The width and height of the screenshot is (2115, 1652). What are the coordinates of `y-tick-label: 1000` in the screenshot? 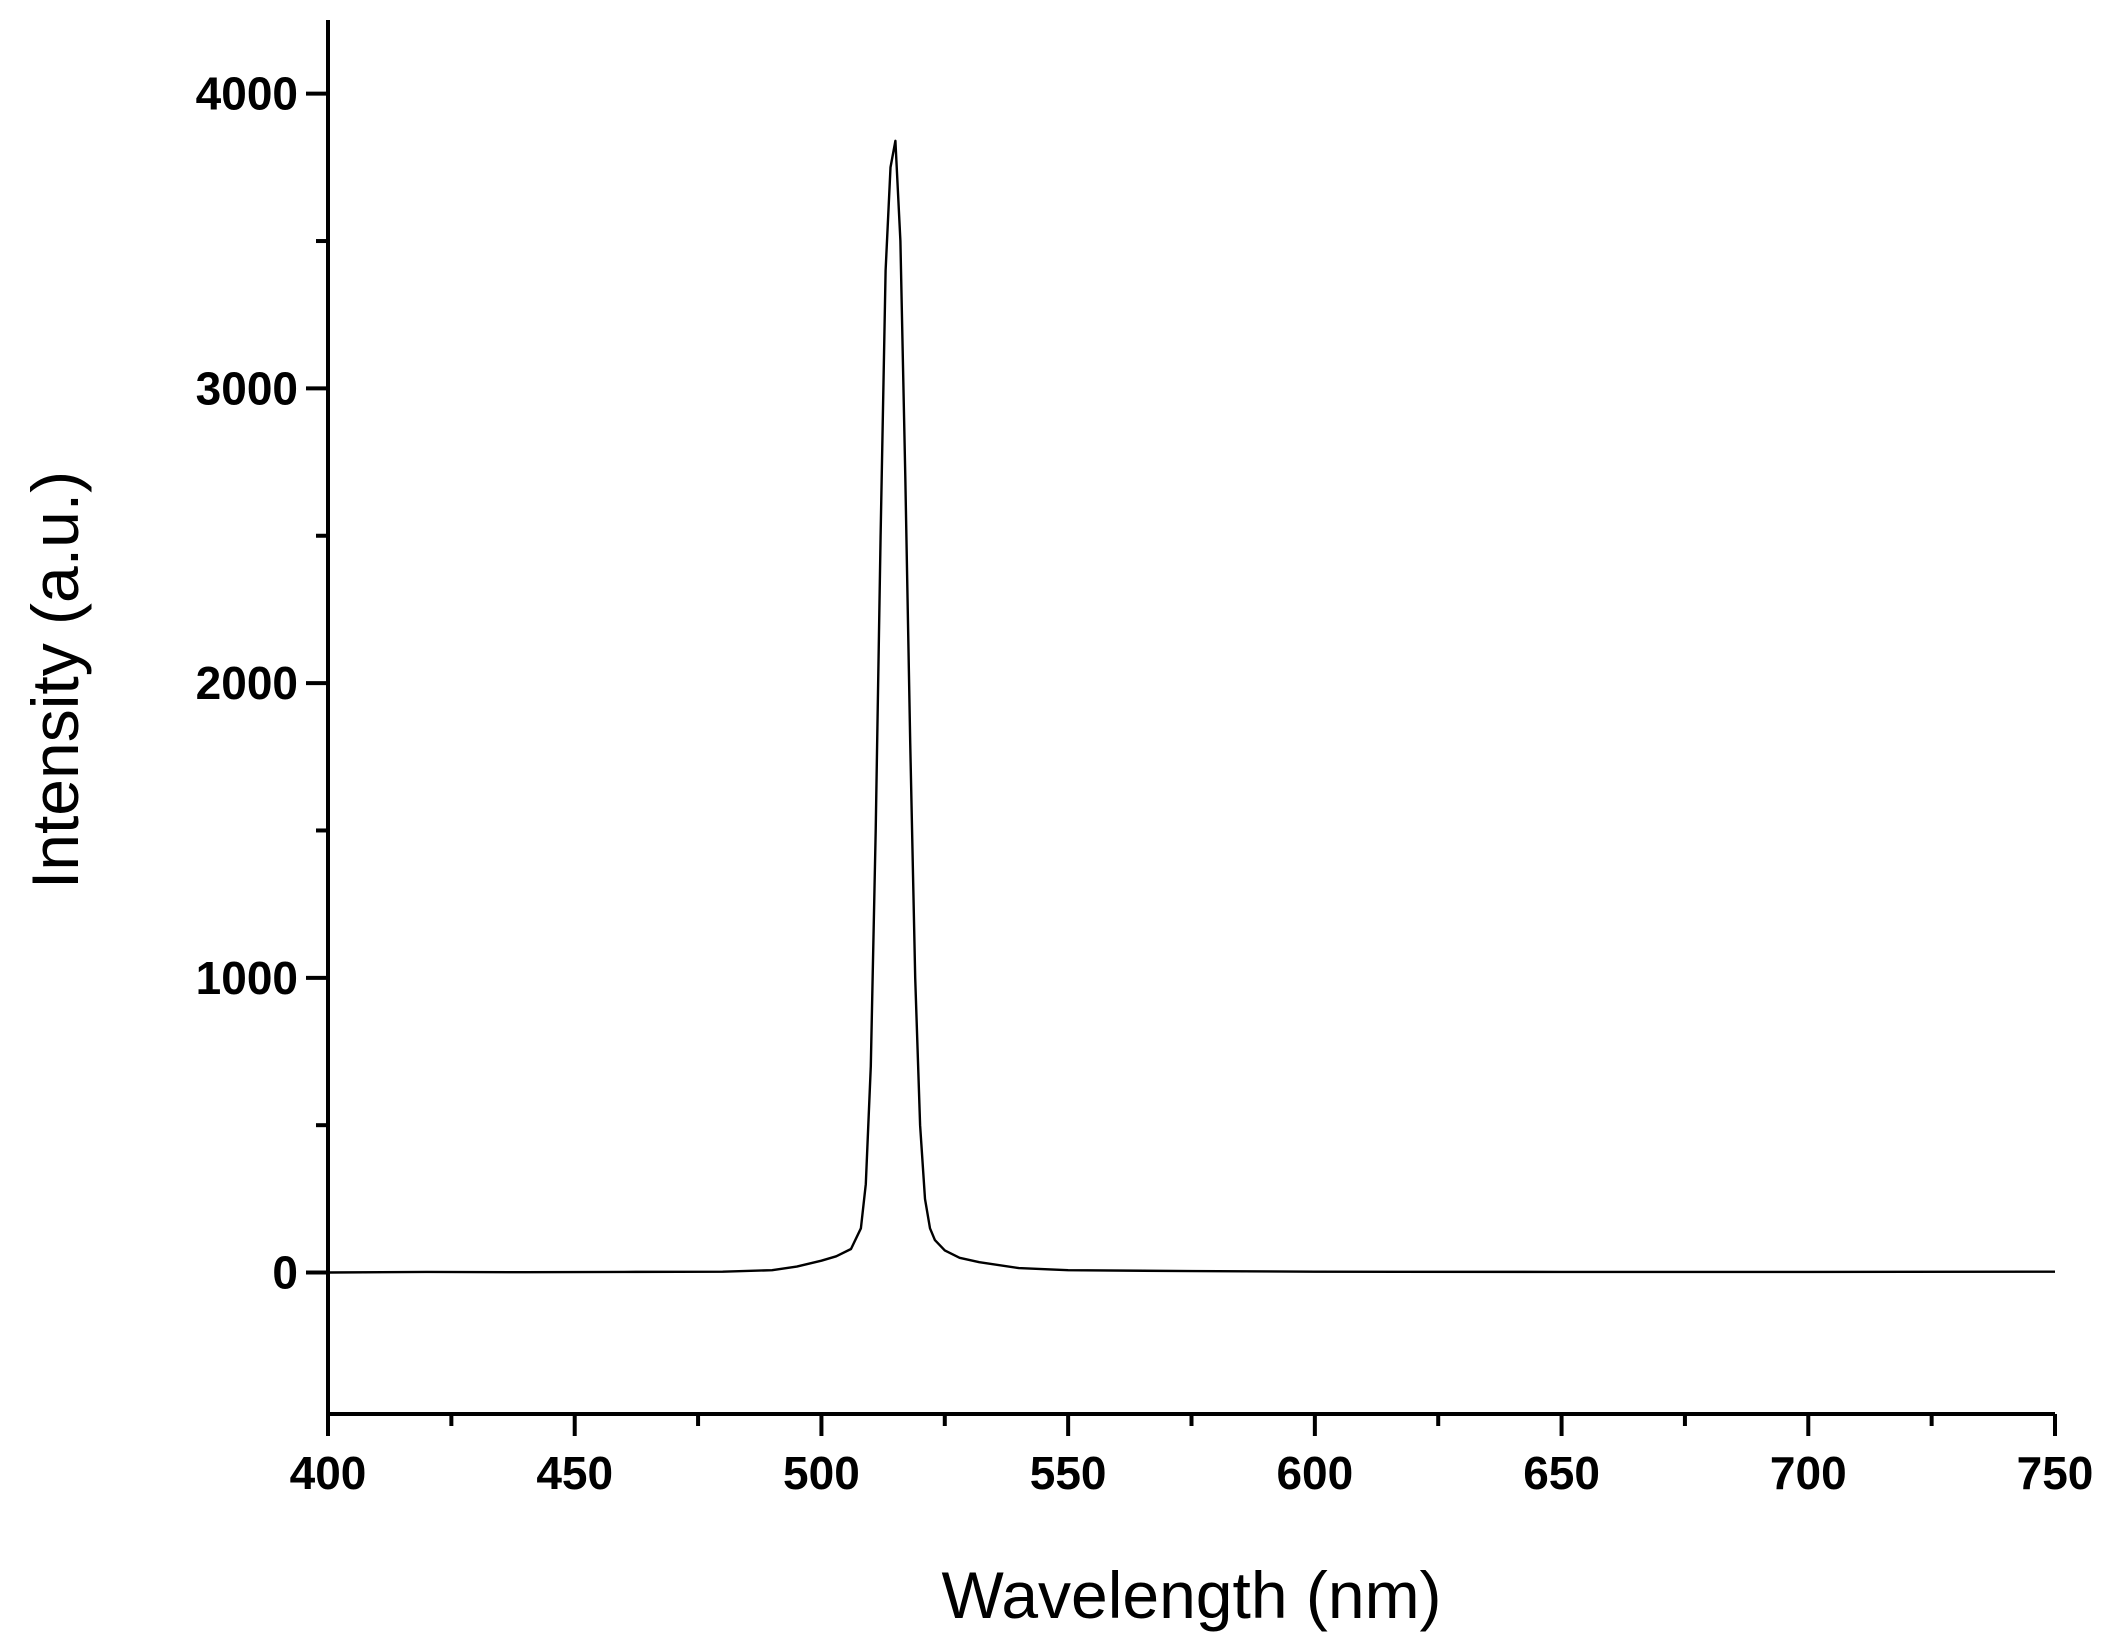 It's located at (247, 978).